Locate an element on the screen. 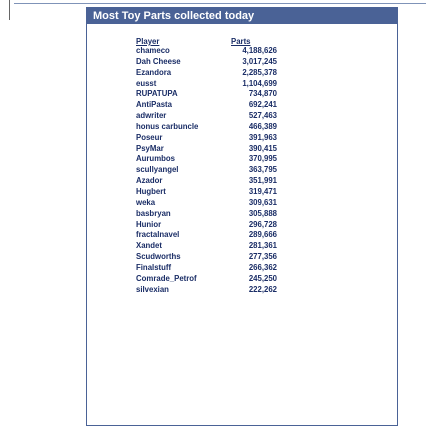 The width and height of the screenshot is (426, 438). table-row: eusst 1,104,699 is located at coordinates (206, 84).